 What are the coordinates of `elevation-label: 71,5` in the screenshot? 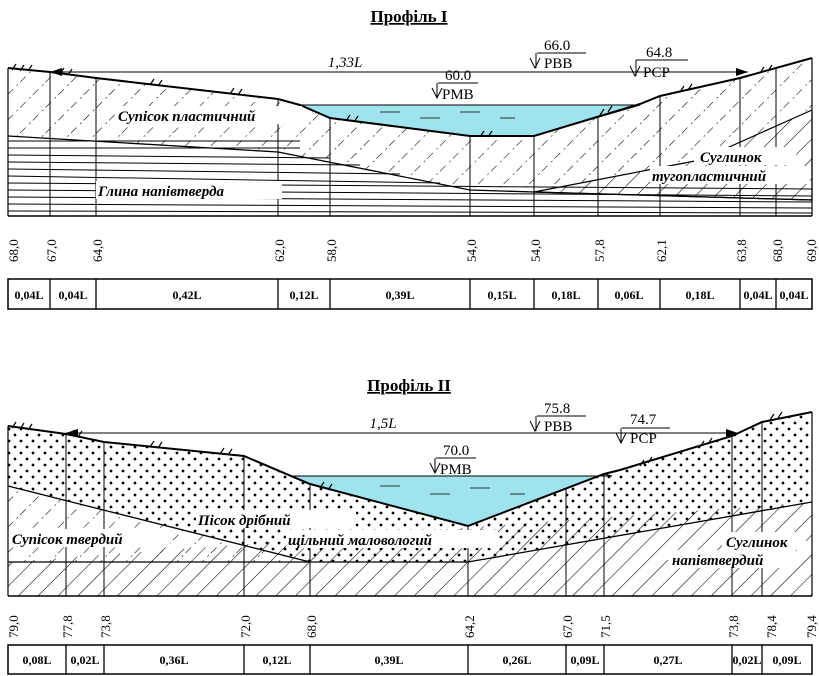 It's located at (605, 626).